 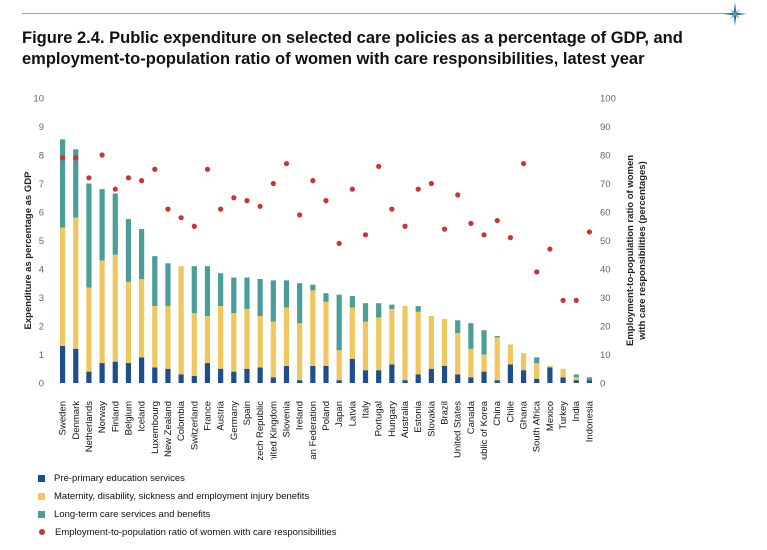 What do you see at coordinates (221, 415) in the screenshot?
I see `category-label: Austria` at bounding box center [221, 415].